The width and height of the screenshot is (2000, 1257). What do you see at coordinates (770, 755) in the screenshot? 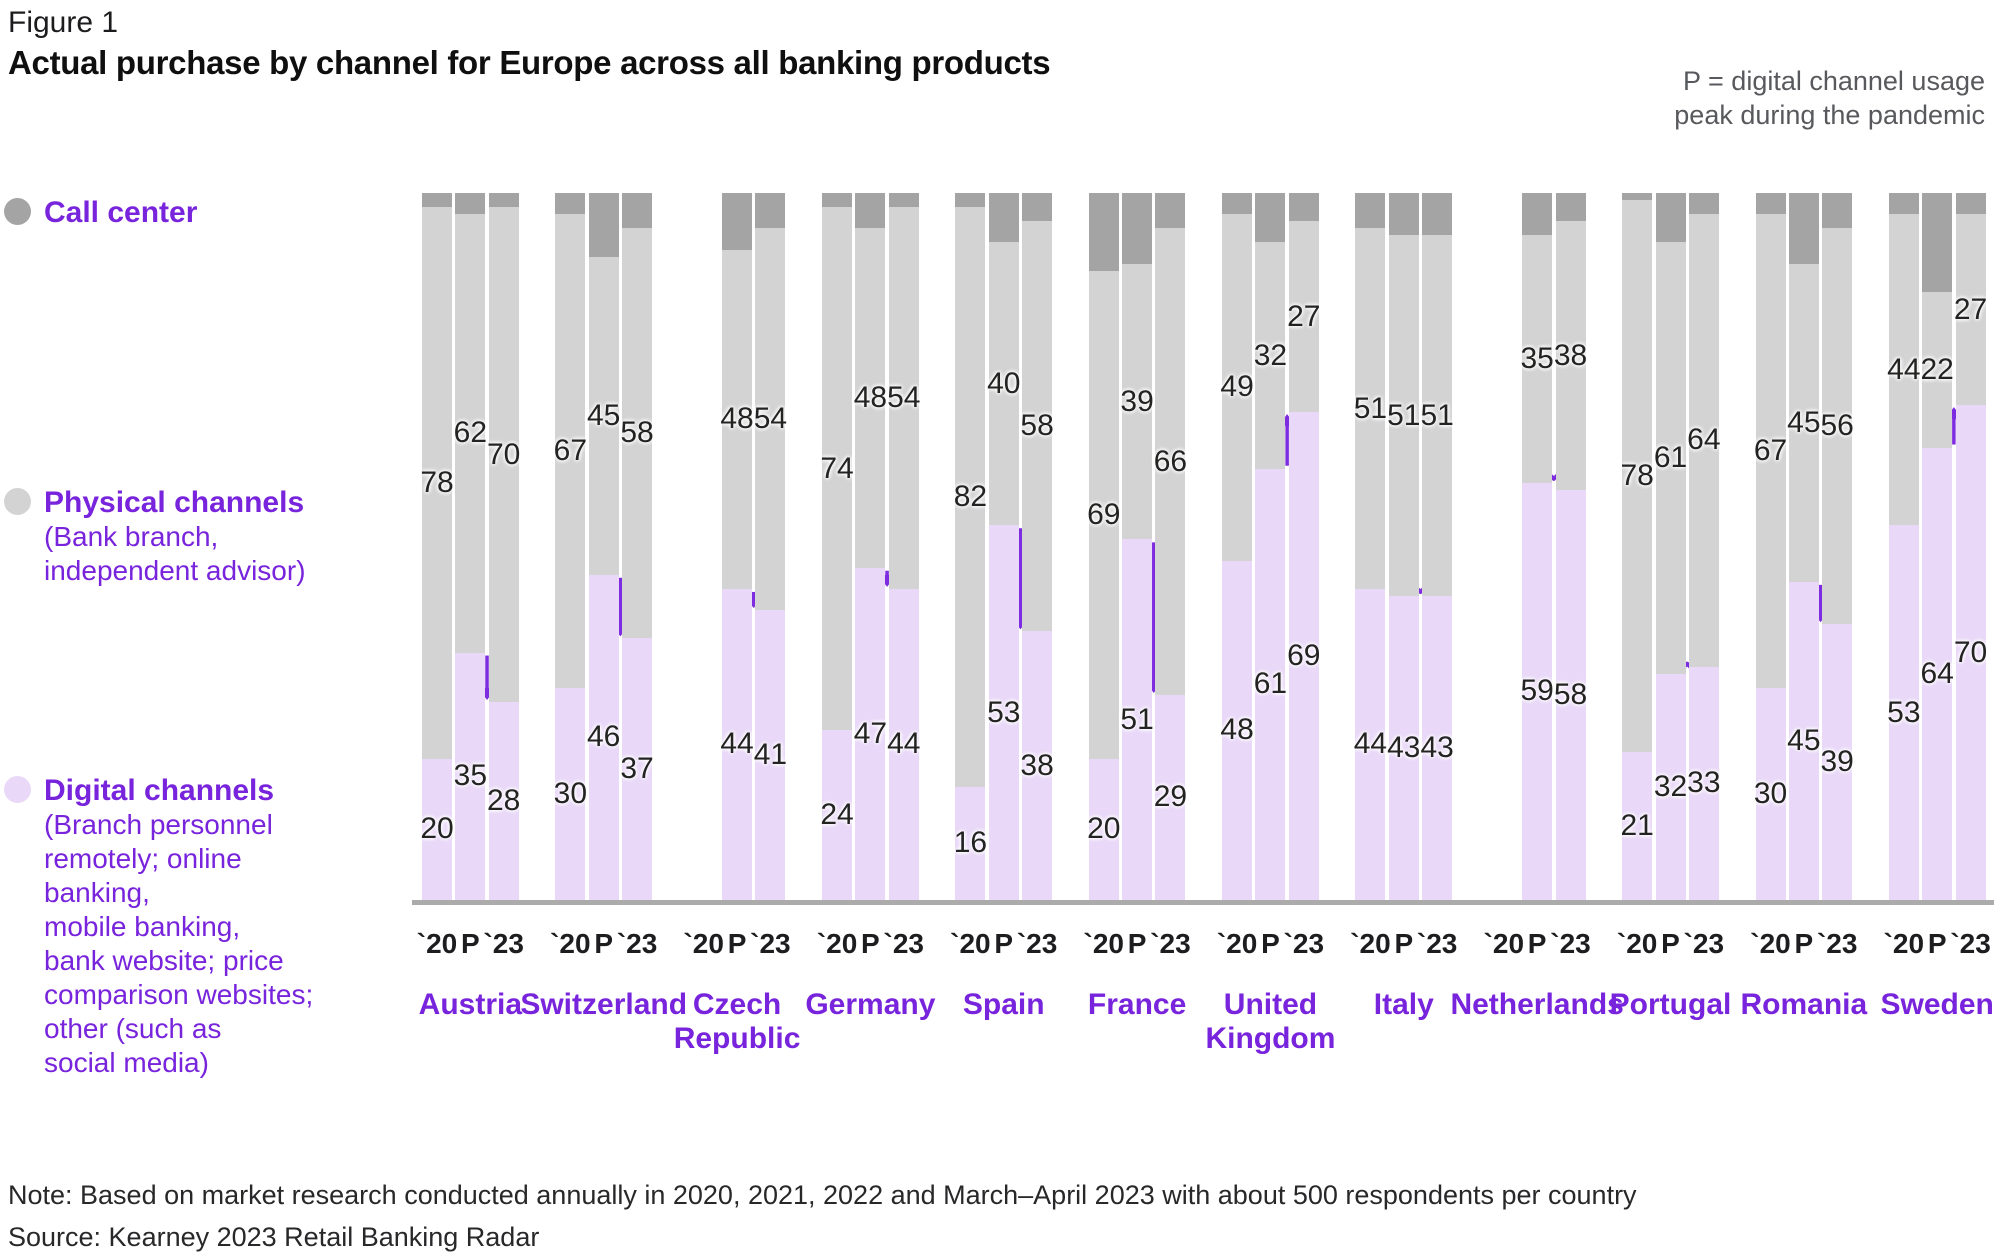
I see `digital-value-czech-republic-2: 41` at bounding box center [770, 755].